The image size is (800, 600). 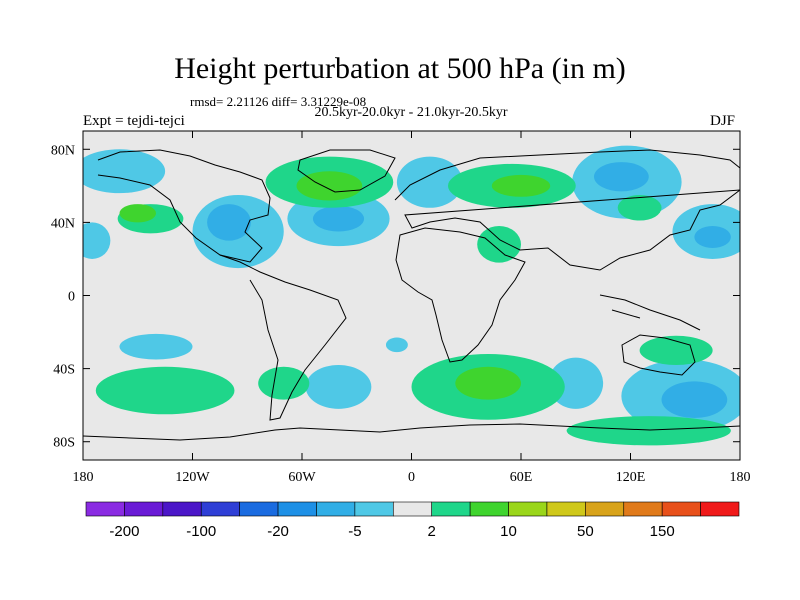 What do you see at coordinates (662, 531) in the screenshot?
I see `colorbar-label-7: 150` at bounding box center [662, 531].